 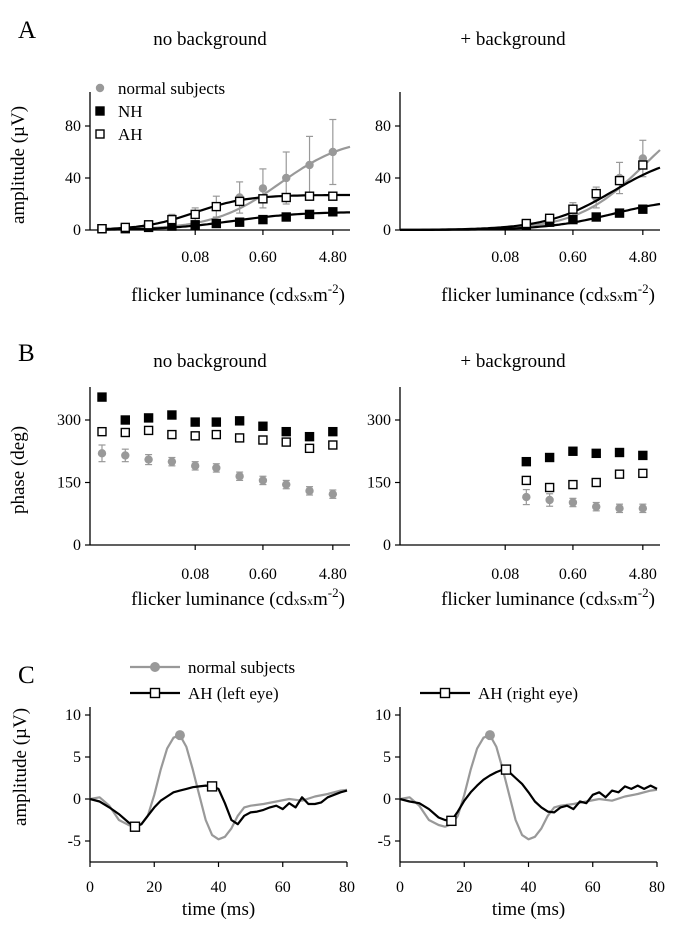 What do you see at coordinates (210, 39) in the screenshot?
I see `plot-title: no background` at bounding box center [210, 39].